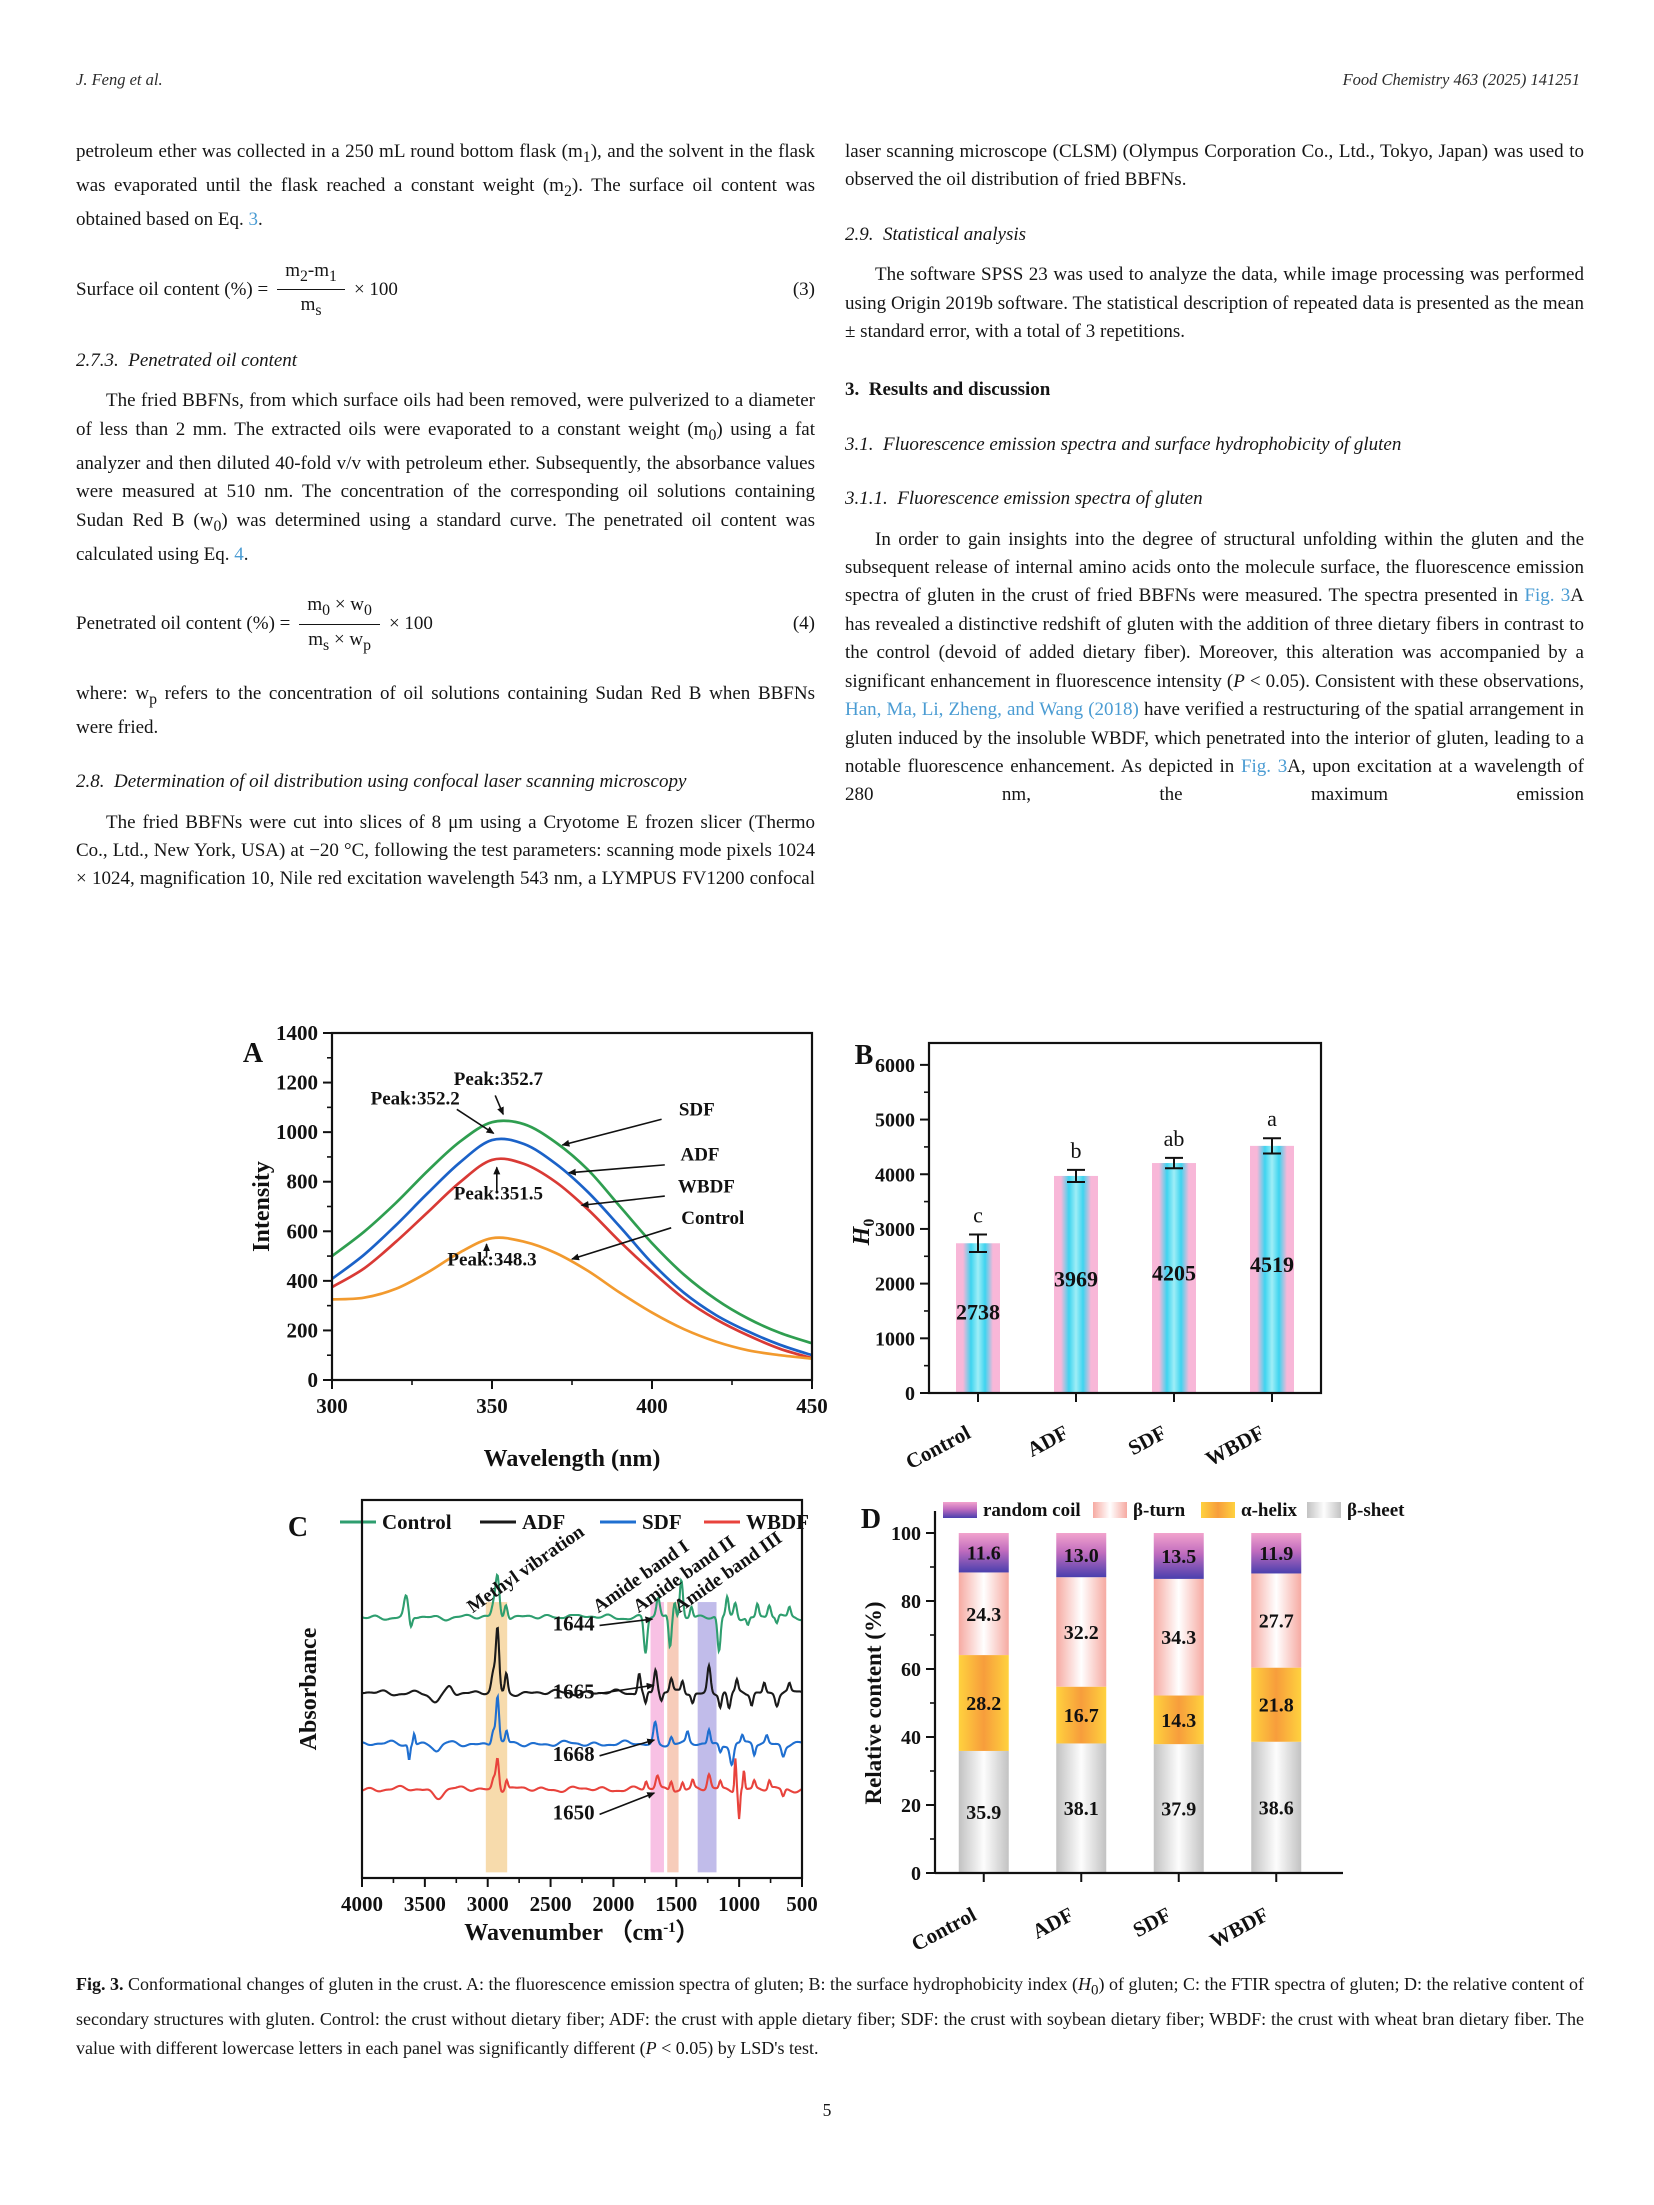  What do you see at coordinates (936, 234) in the screenshot?
I see `section-heading-2-9: 2.9. Statistical analysis` at bounding box center [936, 234].